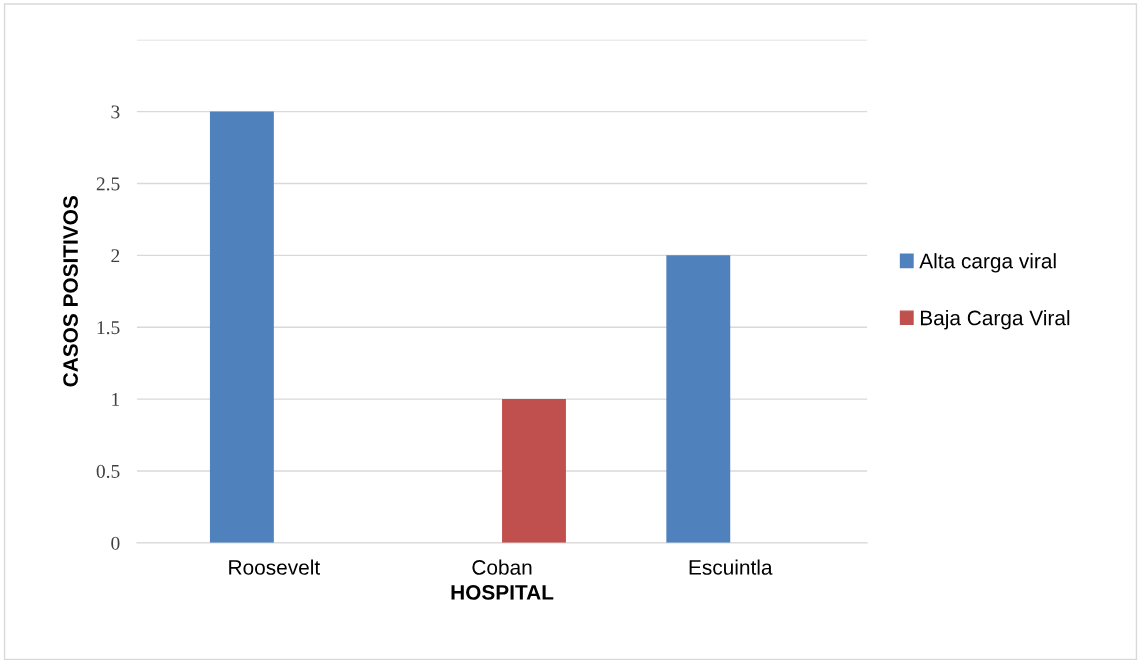 Image resolution: width=1141 pixels, height=662 pixels. What do you see at coordinates (995, 320) in the screenshot?
I see `legend-label: Baja Carga Viral` at bounding box center [995, 320].